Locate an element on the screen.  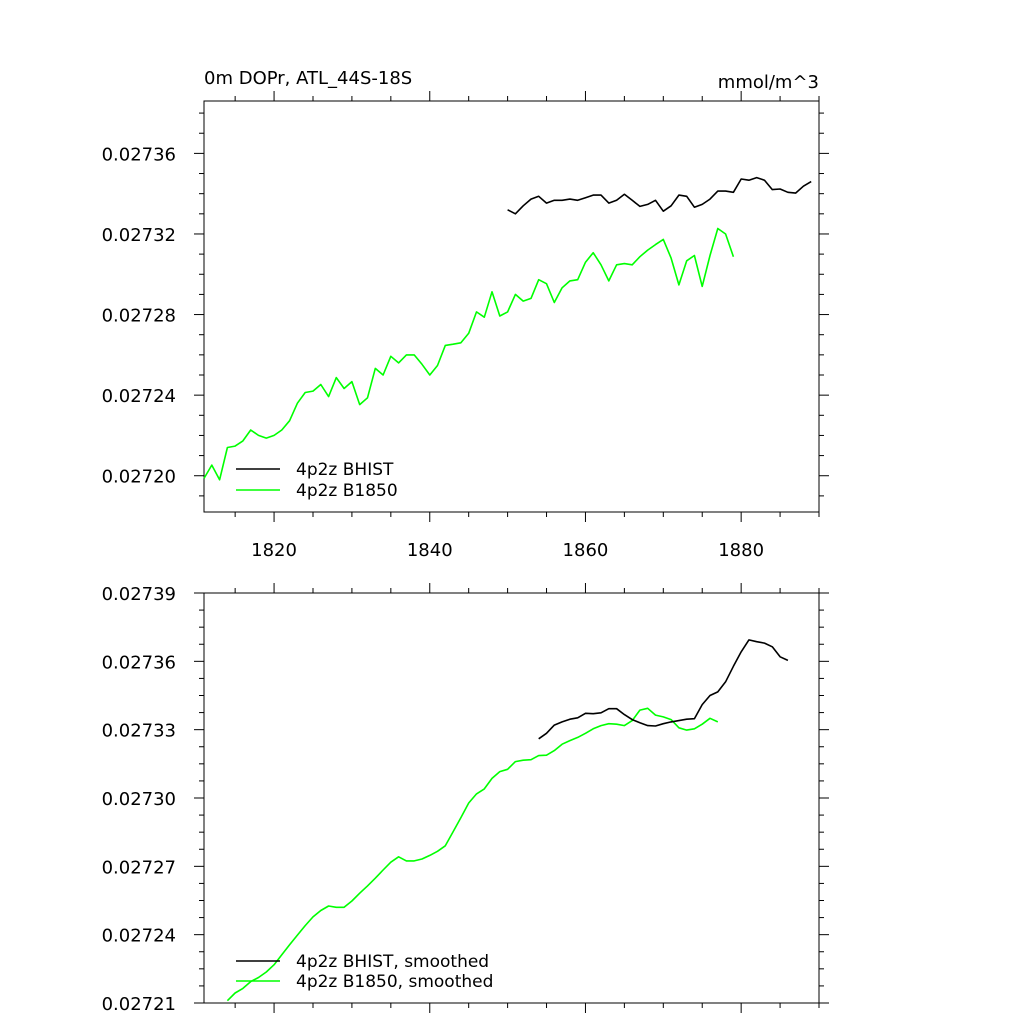
legend-label-b1850-smoothed: 4p2z B1850, smoothed is located at coordinates (394, 982).